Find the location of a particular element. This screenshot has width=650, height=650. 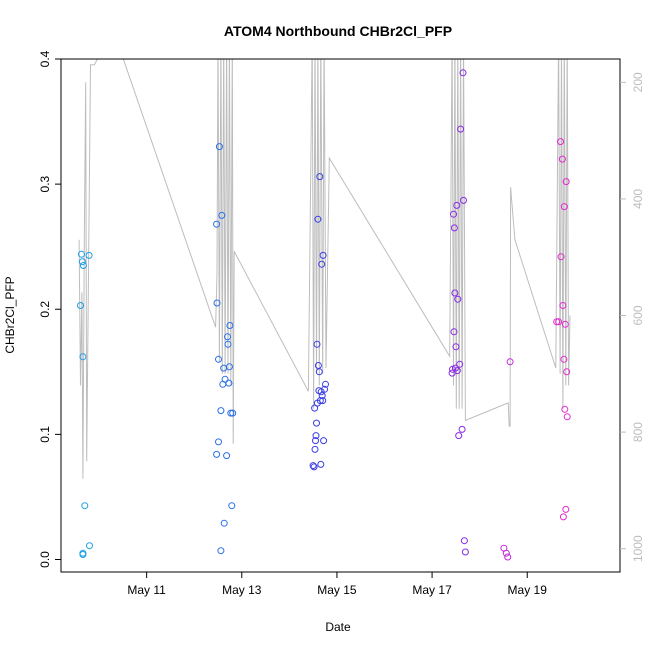

y2-tick-label: 600 is located at coordinates (638, 315).